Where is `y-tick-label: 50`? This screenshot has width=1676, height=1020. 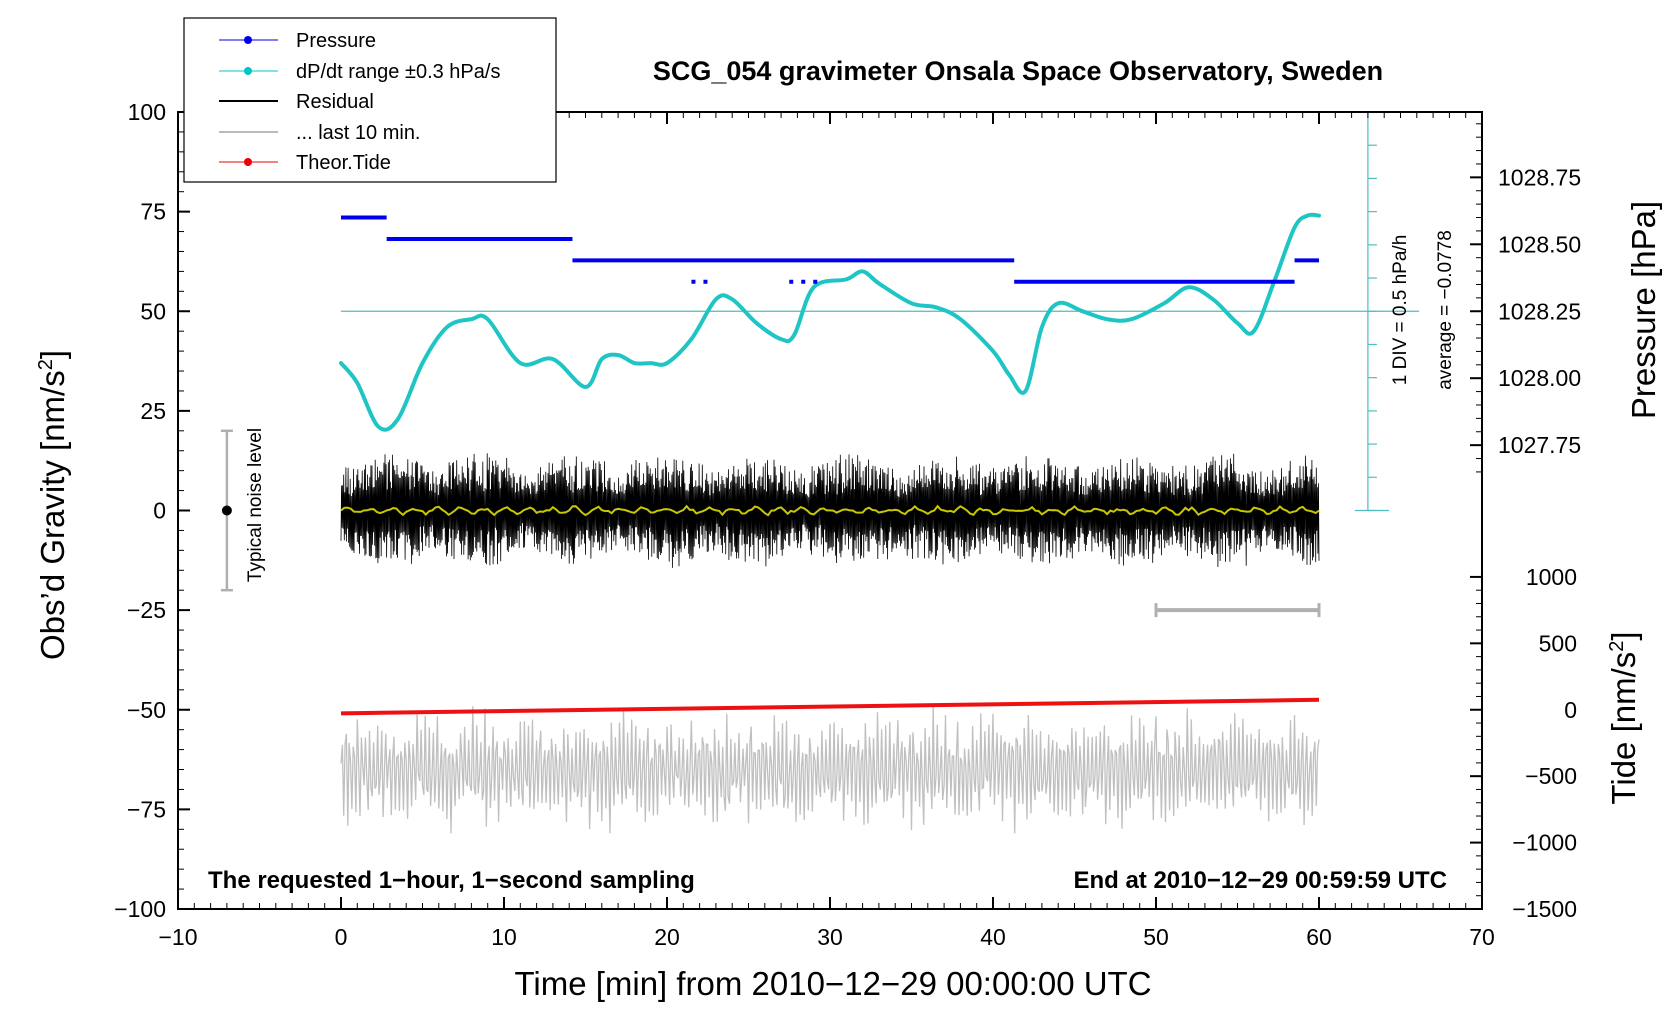 y-tick-label: 50 is located at coordinates (153, 311).